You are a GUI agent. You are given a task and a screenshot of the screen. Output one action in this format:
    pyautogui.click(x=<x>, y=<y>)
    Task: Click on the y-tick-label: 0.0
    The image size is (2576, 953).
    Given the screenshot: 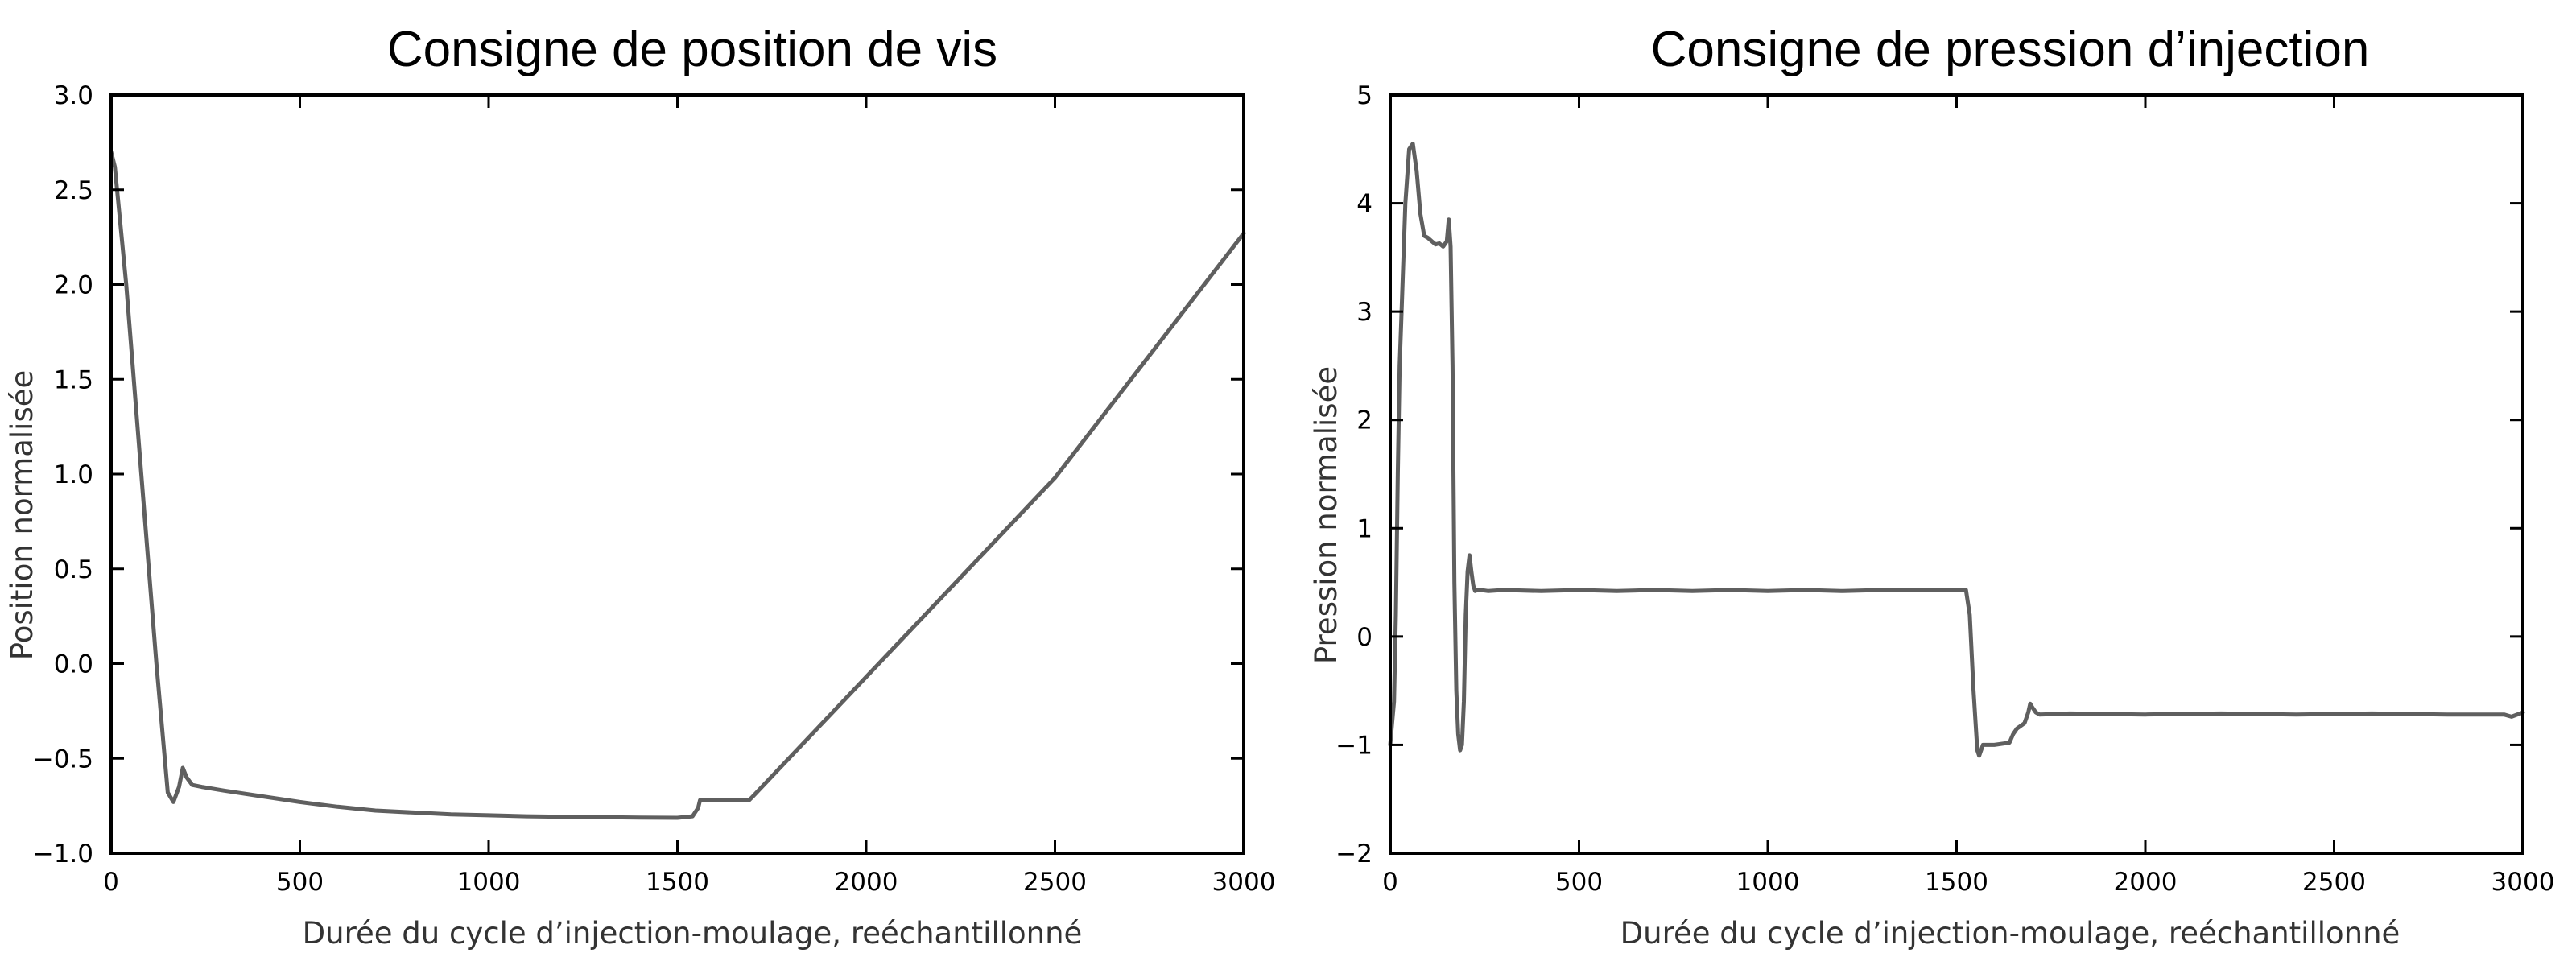 What is the action you would take?
    pyautogui.click(x=73, y=664)
    